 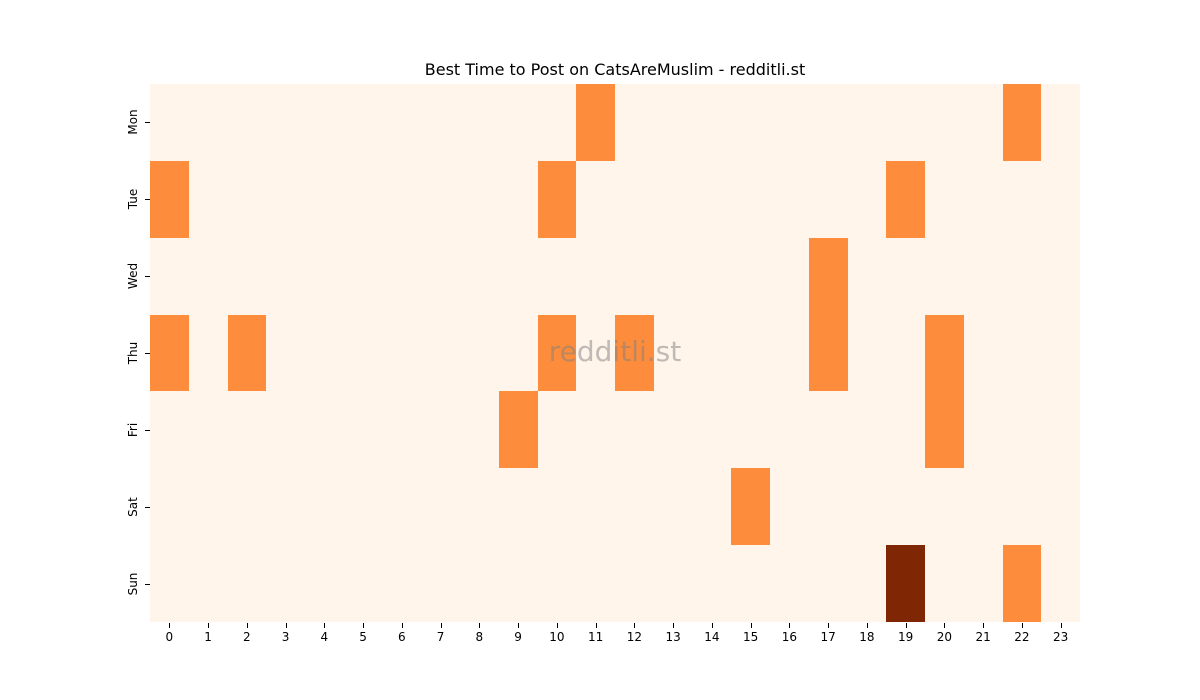 What do you see at coordinates (247, 637) in the screenshot?
I see `x-tick-label: 2` at bounding box center [247, 637].